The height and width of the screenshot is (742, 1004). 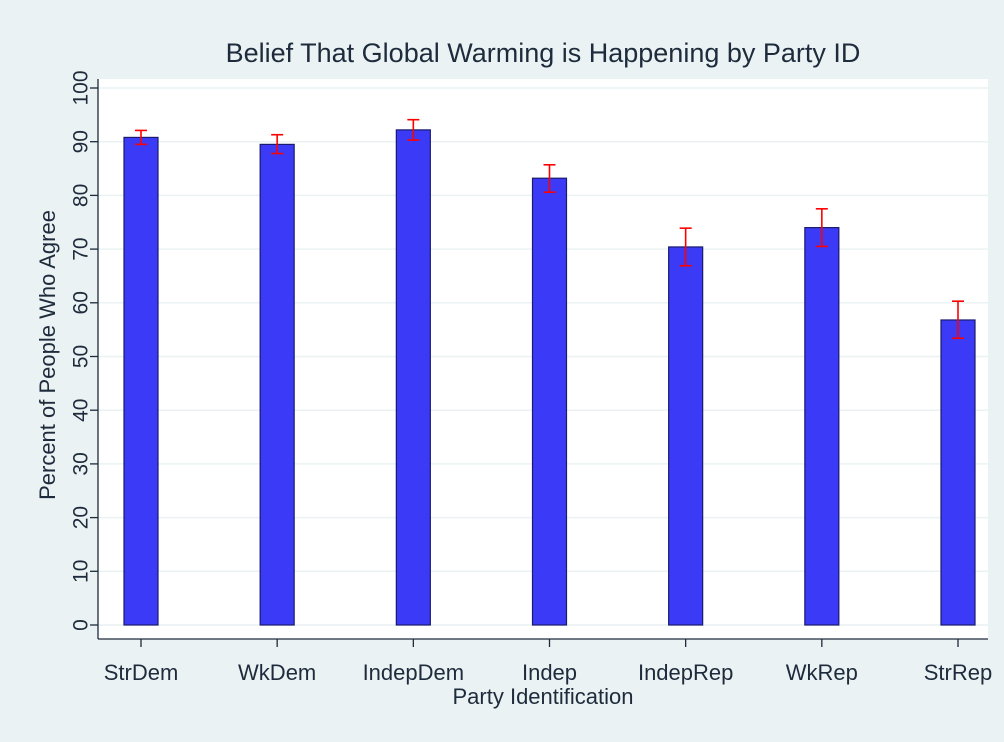 What do you see at coordinates (549, 672) in the screenshot?
I see `x-tick-label: Indep` at bounding box center [549, 672].